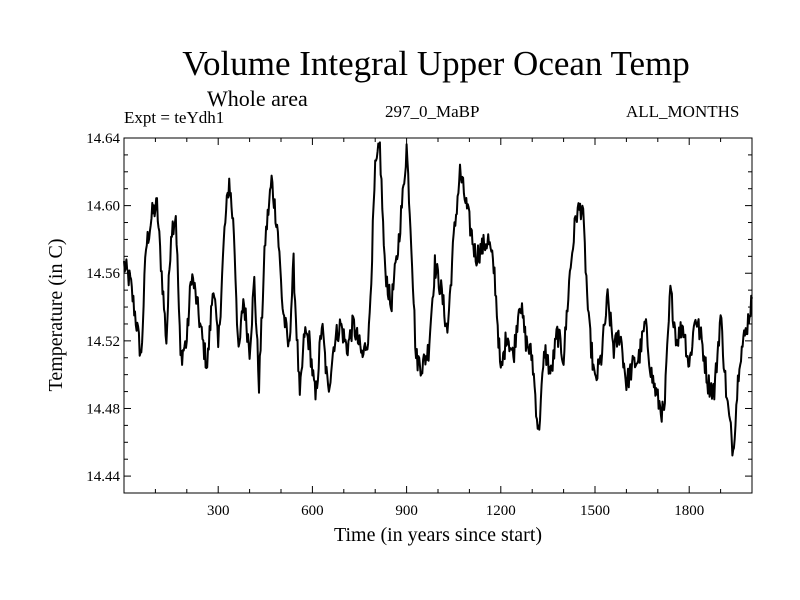 The width and height of the screenshot is (800, 600). Describe the element at coordinates (103, 342) in the screenshot. I see `y-tick-label: 14.52` at that location.